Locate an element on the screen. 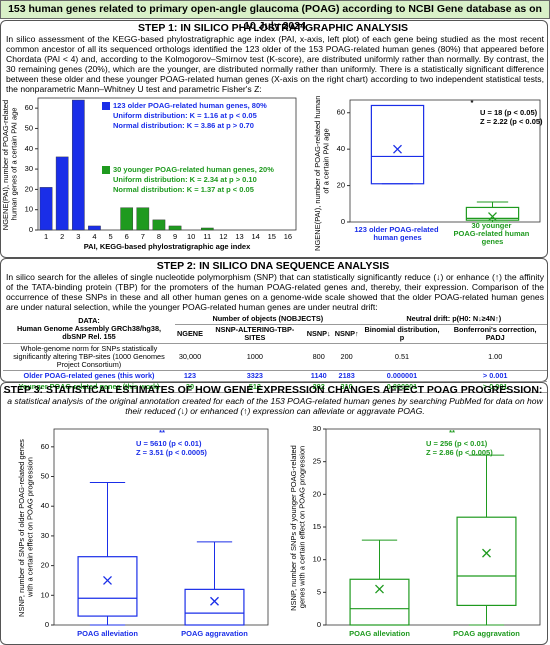  x-tick-label: 16 is located at coordinates (288, 236).